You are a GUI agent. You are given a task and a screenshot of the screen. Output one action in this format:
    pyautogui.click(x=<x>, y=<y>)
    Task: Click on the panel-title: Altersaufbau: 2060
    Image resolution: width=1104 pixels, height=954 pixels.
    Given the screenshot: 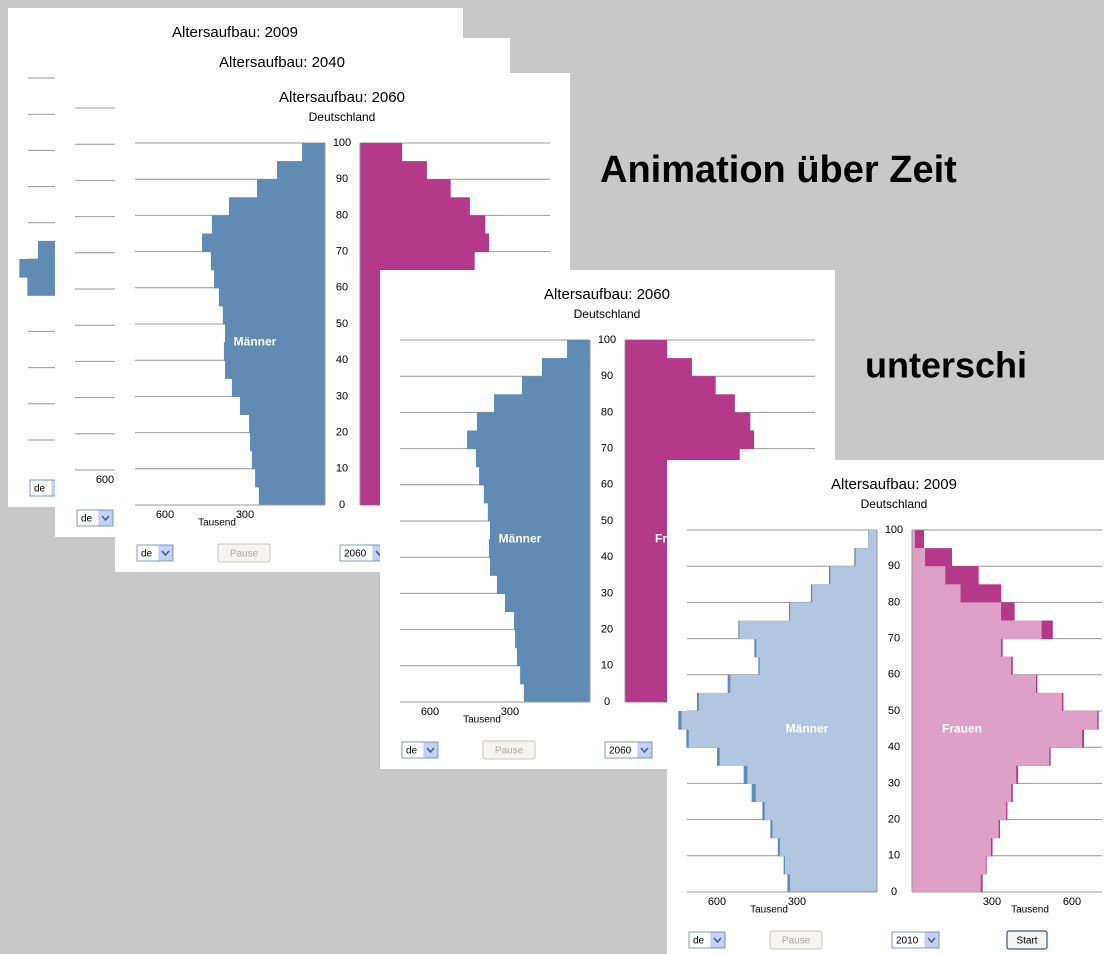 What is the action you would take?
    pyautogui.click(x=342, y=97)
    